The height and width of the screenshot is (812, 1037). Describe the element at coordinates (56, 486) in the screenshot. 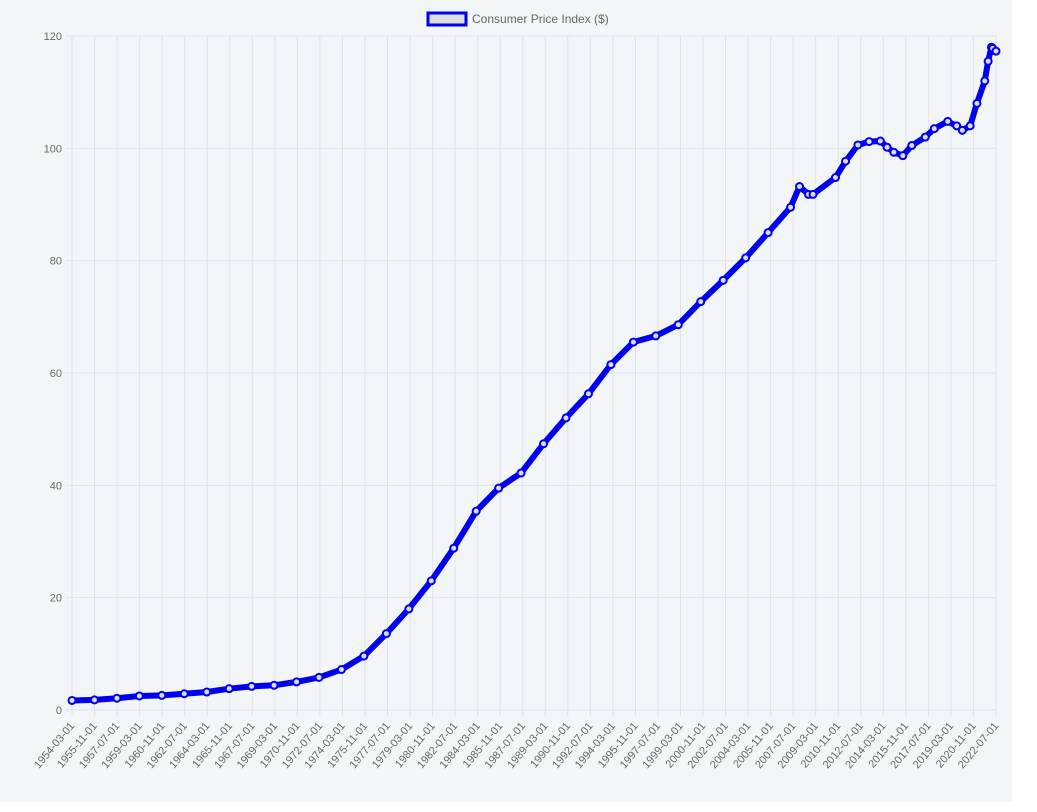

I see `y-tick-label: 40` at that location.